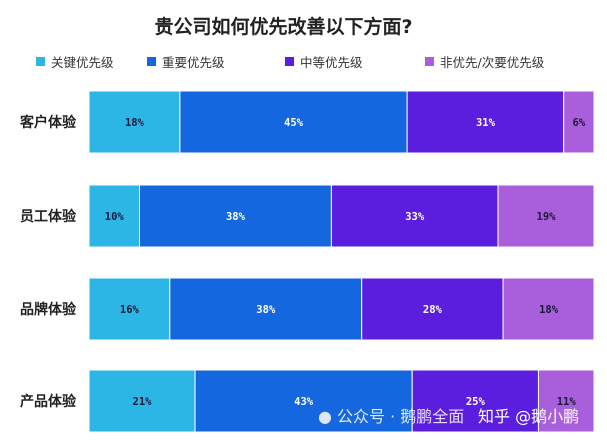  I want to click on data-label: 16%, so click(130, 310).